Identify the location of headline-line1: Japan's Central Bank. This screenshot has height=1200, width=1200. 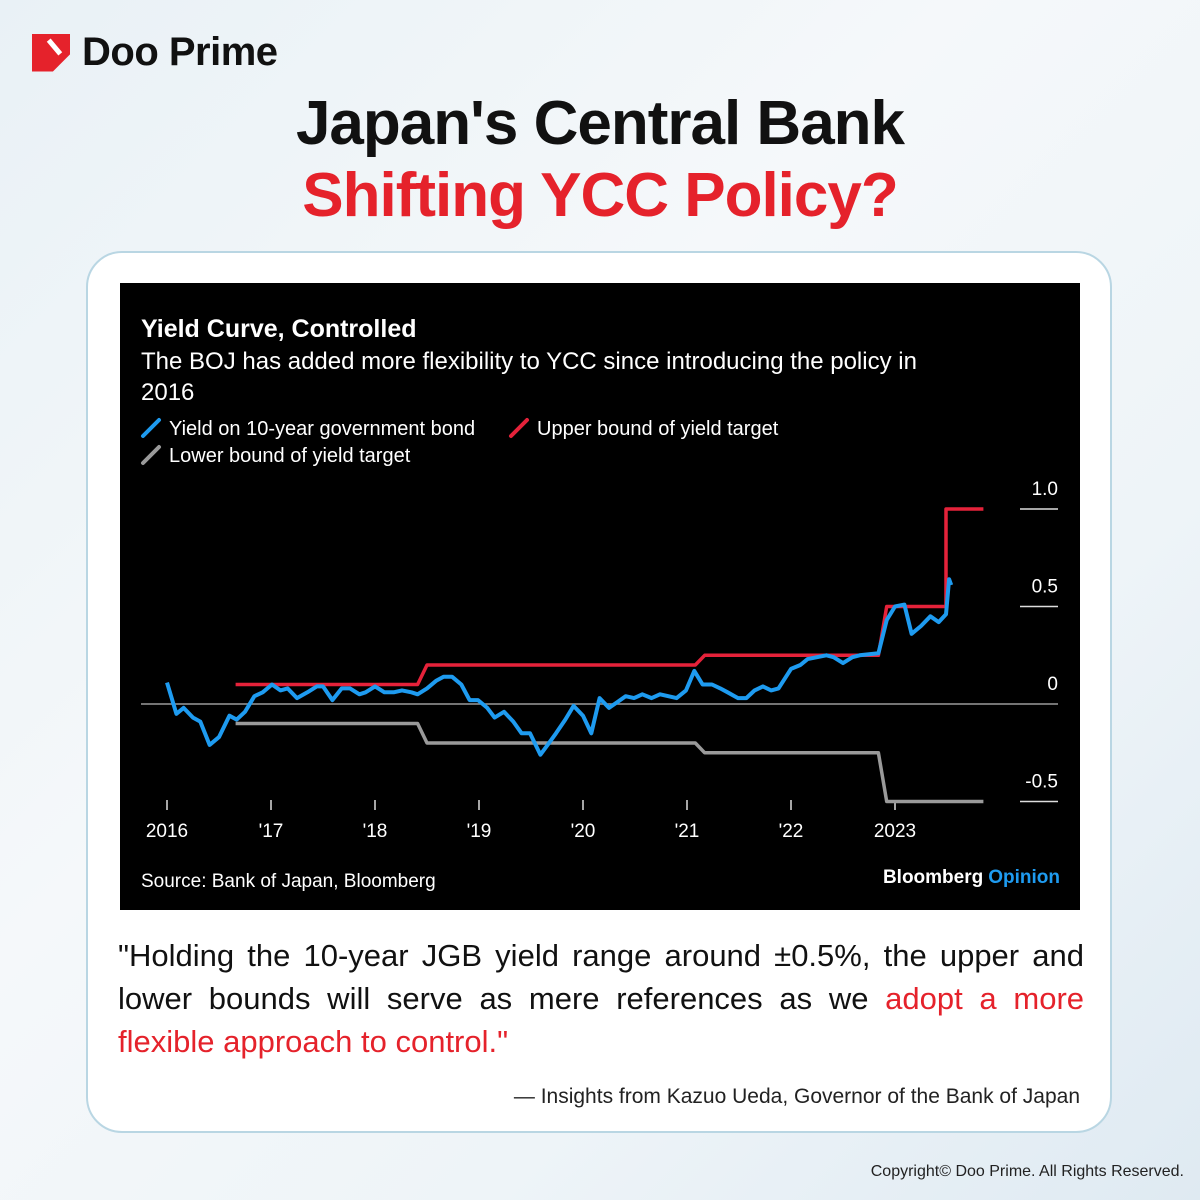
(600, 123).